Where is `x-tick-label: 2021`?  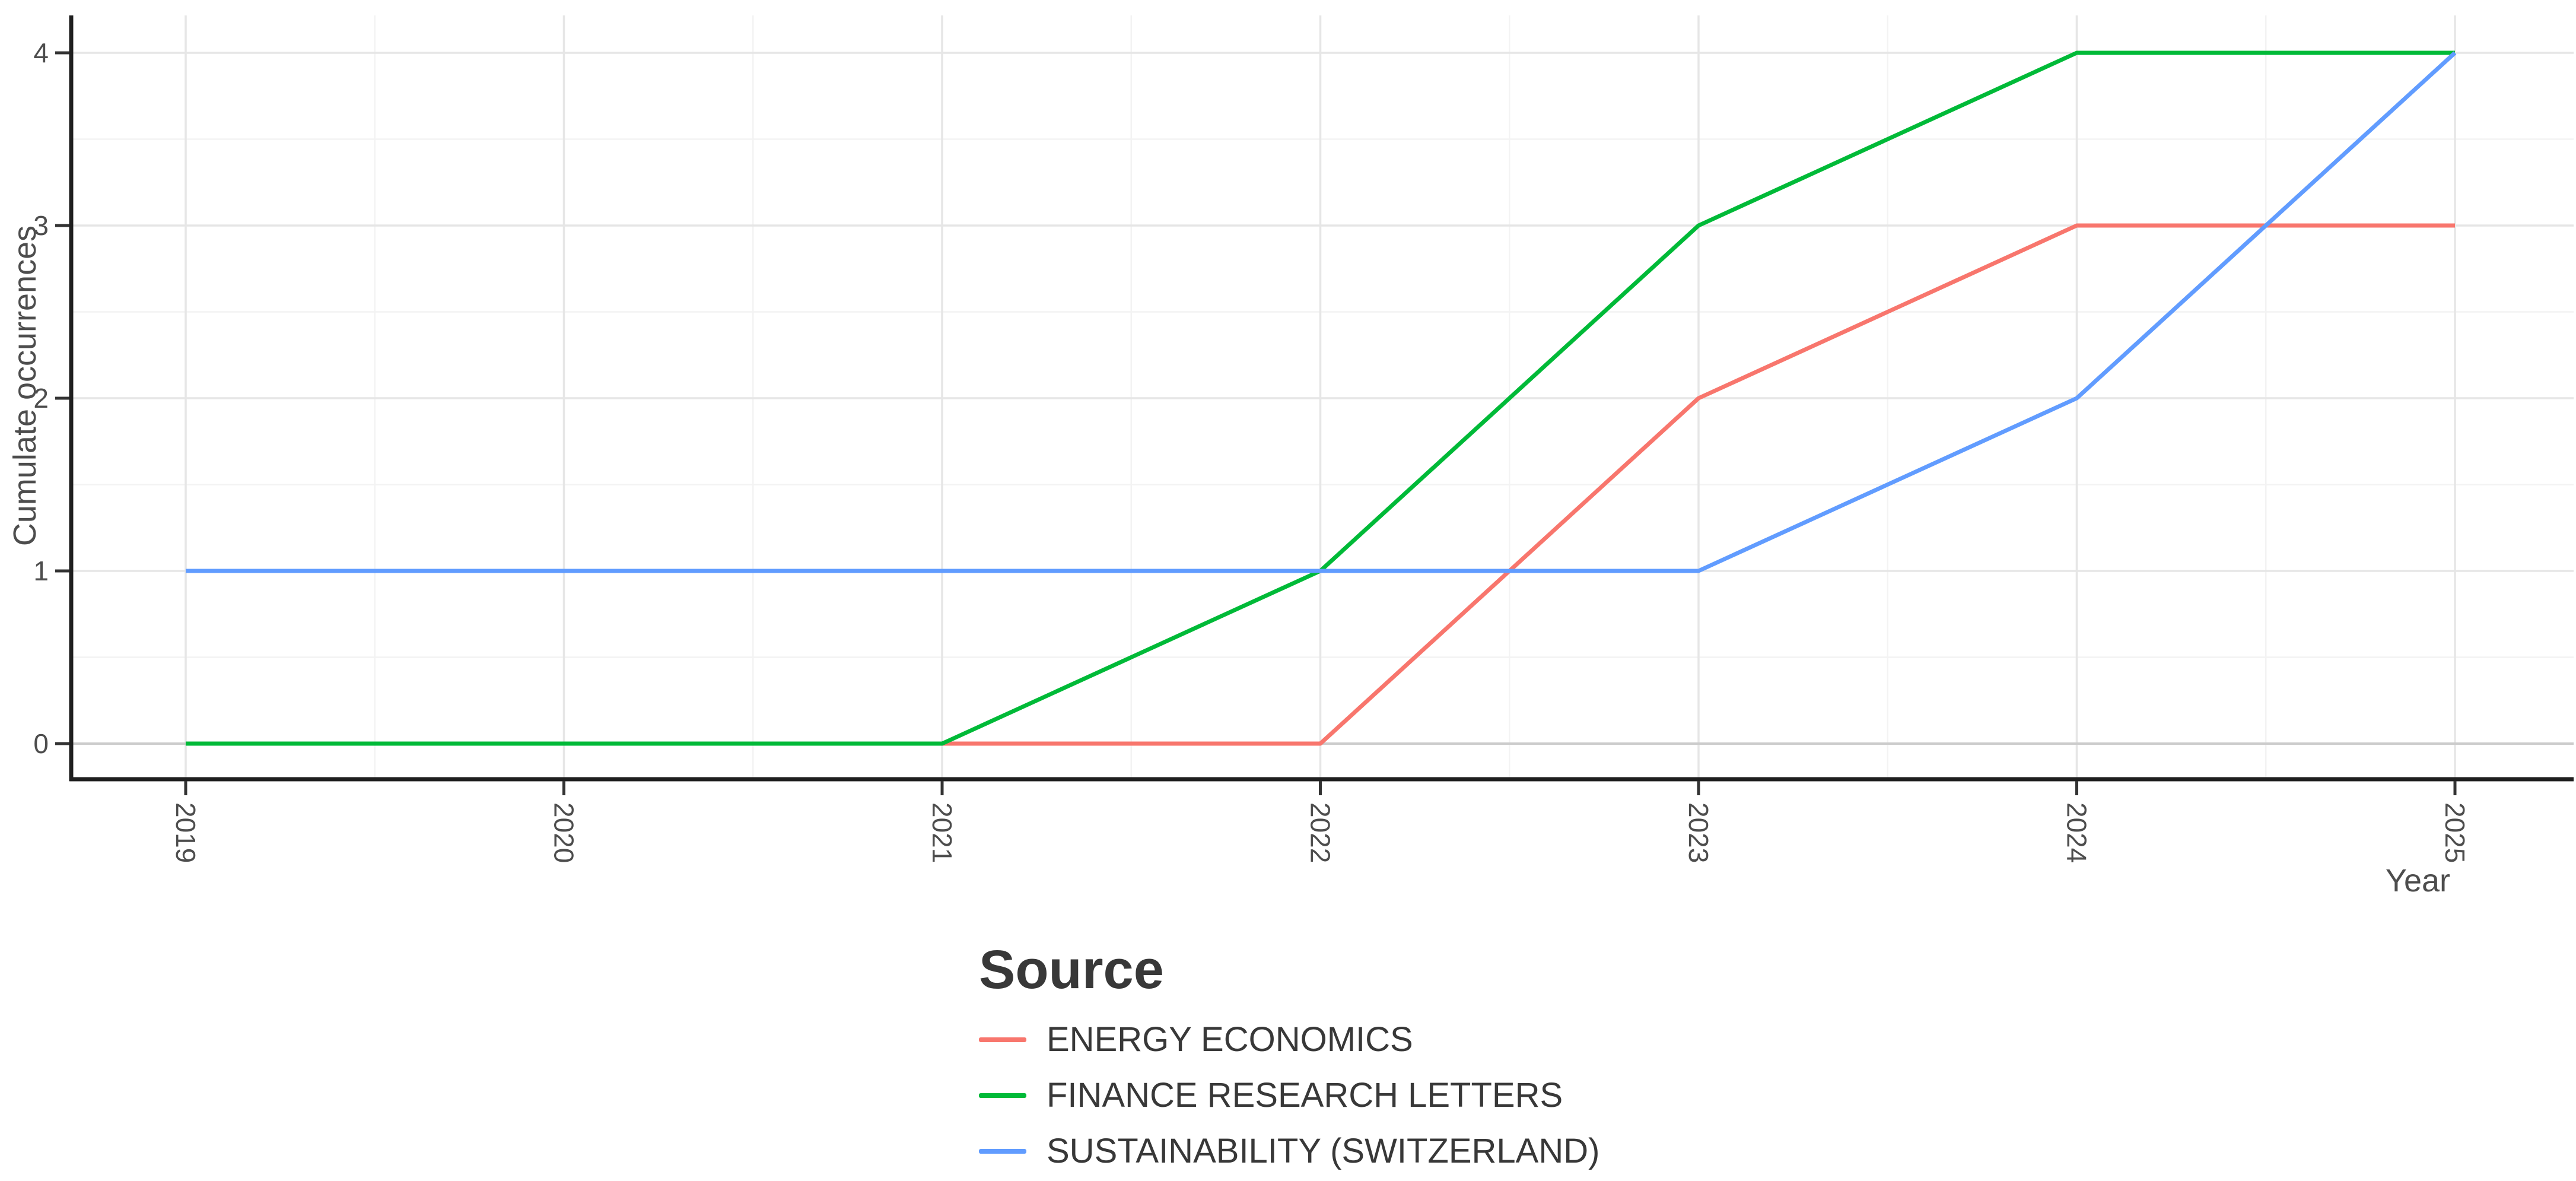 x-tick-label: 2021 is located at coordinates (942, 832).